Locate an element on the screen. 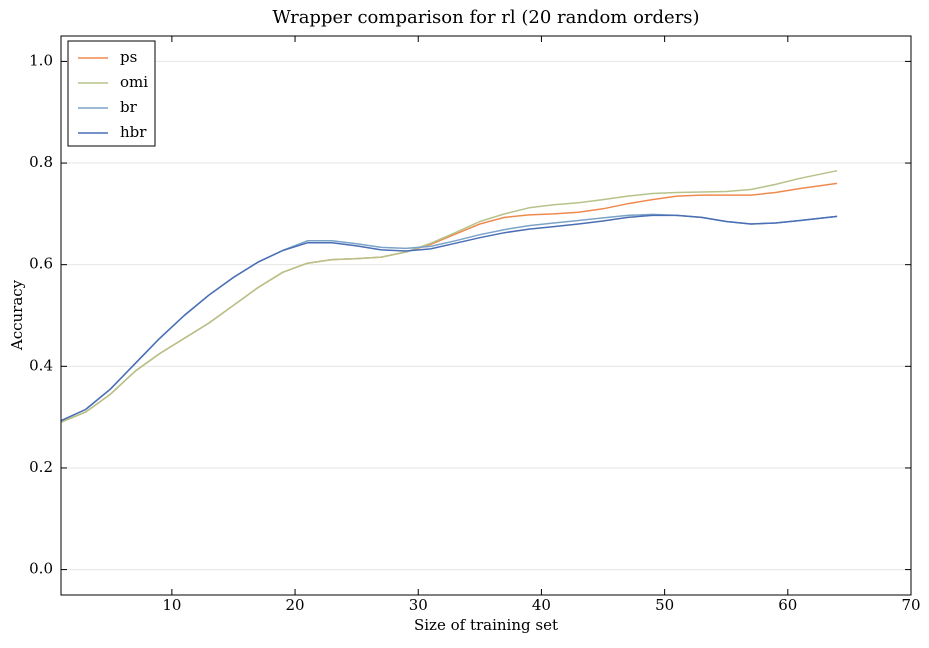 The height and width of the screenshot is (648, 929). y-tick-label: 0.0 is located at coordinates (41, 569).